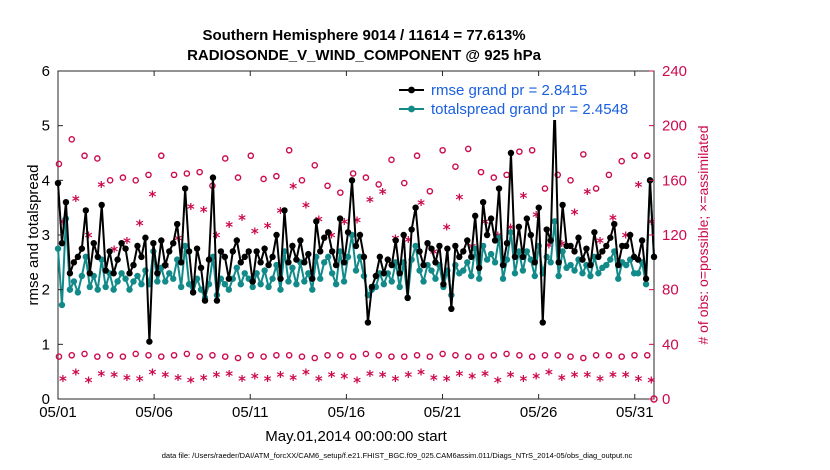 The image size is (830, 470). I want to click on y-tick-label: 3, so click(46, 235).